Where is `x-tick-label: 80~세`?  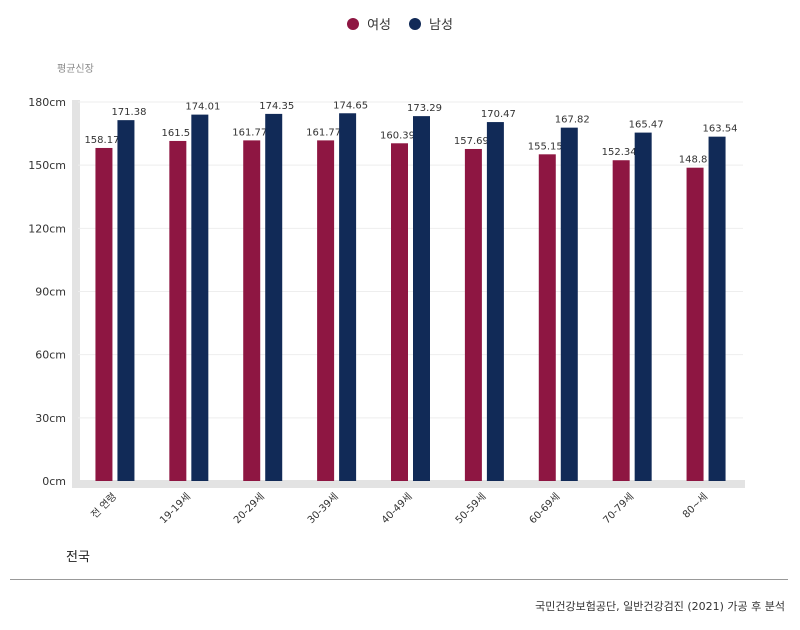 x-tick-label: 80~세 is located at coordinates (695, 506).